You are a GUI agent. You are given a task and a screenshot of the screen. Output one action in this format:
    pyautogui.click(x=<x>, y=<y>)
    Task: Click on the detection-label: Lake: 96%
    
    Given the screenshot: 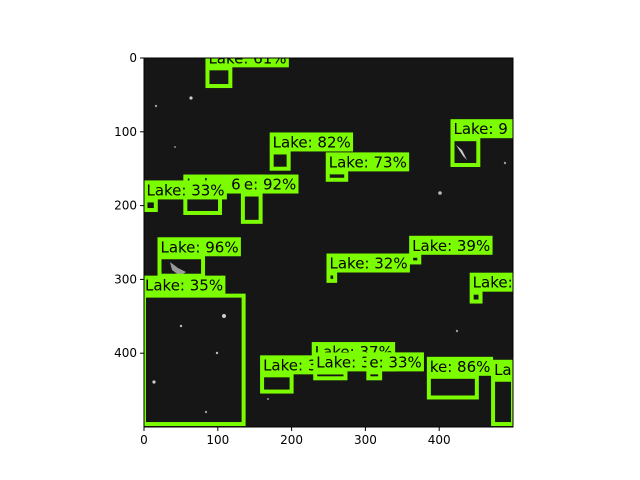 What is the action you would take?
    pyautogui.click(x=199, y=247)
    